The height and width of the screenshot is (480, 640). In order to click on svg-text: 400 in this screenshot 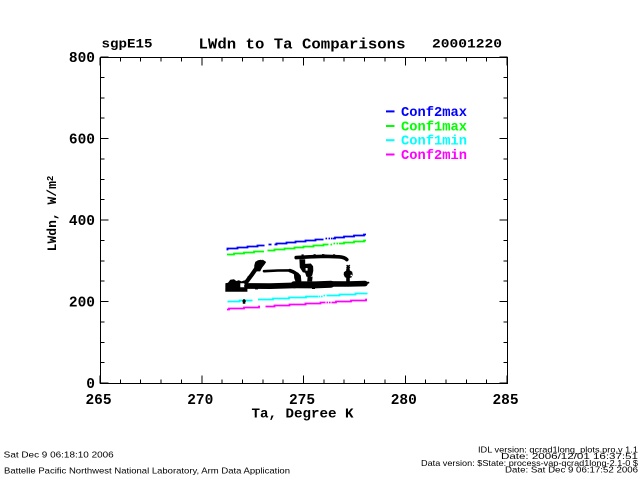, I will do `click(82, 222)`.